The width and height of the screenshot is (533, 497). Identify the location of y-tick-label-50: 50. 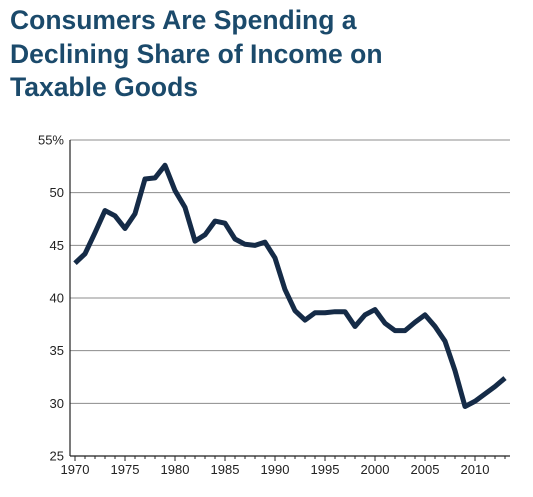
(57, 192).